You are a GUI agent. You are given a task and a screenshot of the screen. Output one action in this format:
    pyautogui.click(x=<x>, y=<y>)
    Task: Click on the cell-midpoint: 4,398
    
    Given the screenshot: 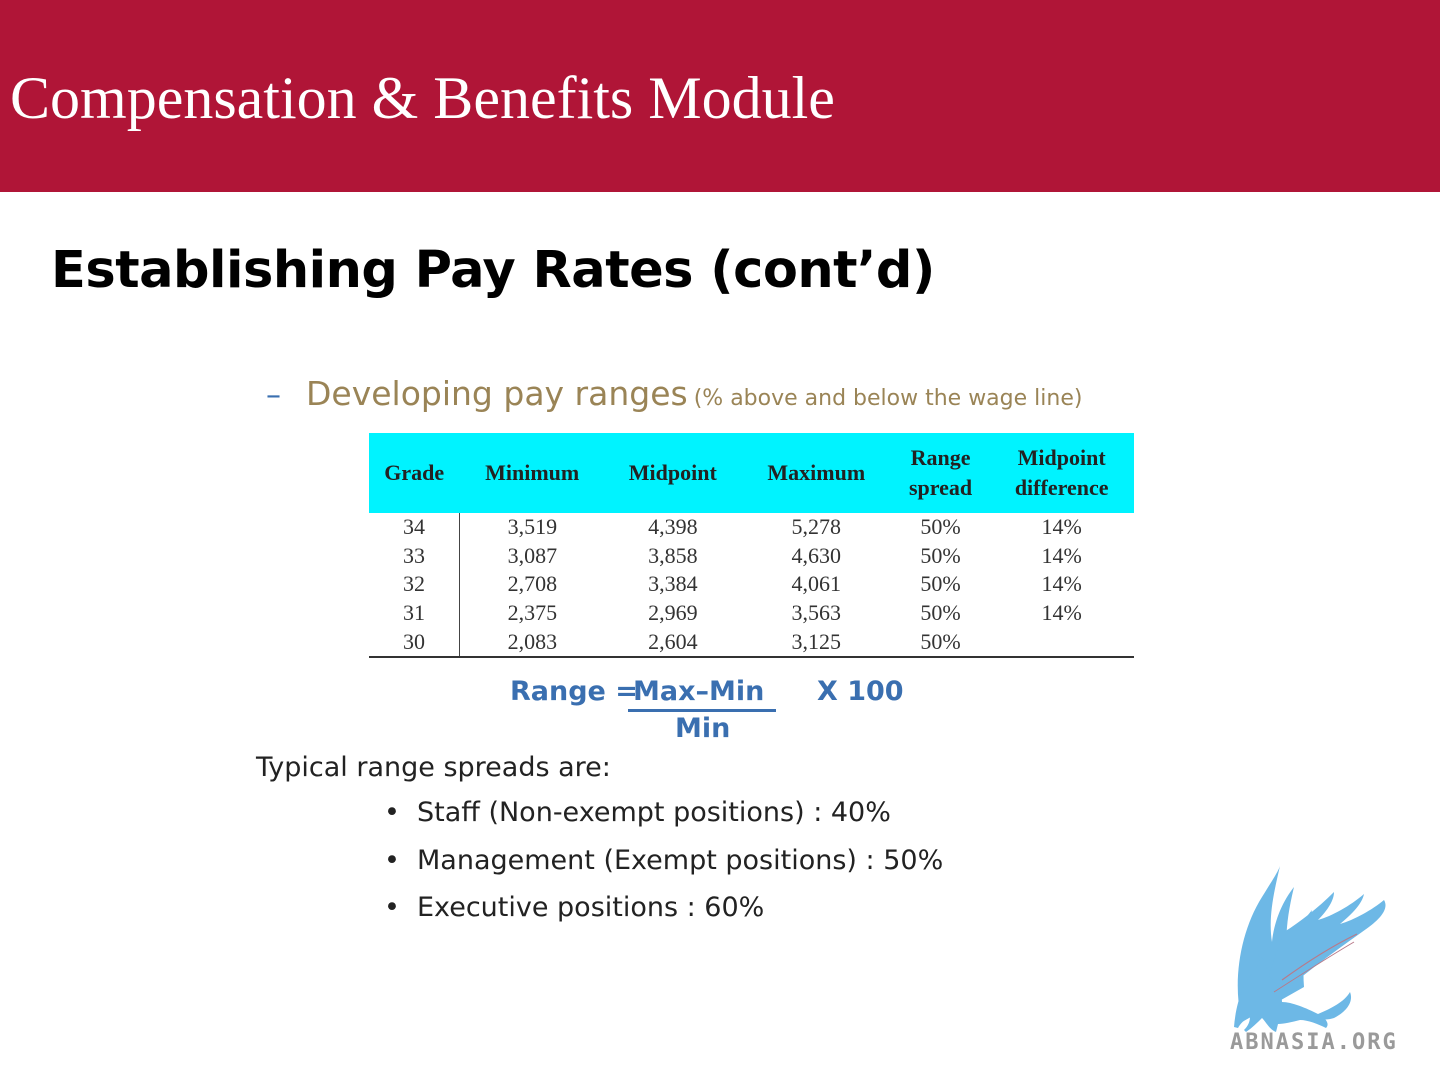 What is the action you would take?
    pyautogui.click(x=673, y=527)
    